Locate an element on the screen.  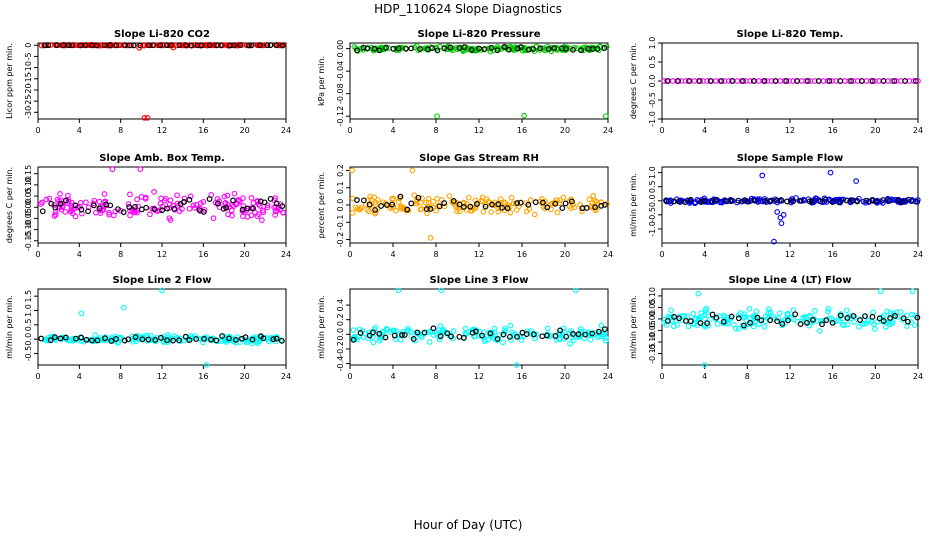
panel-title: Slope Li-820 Temp. is located at coordinates (790, 34).